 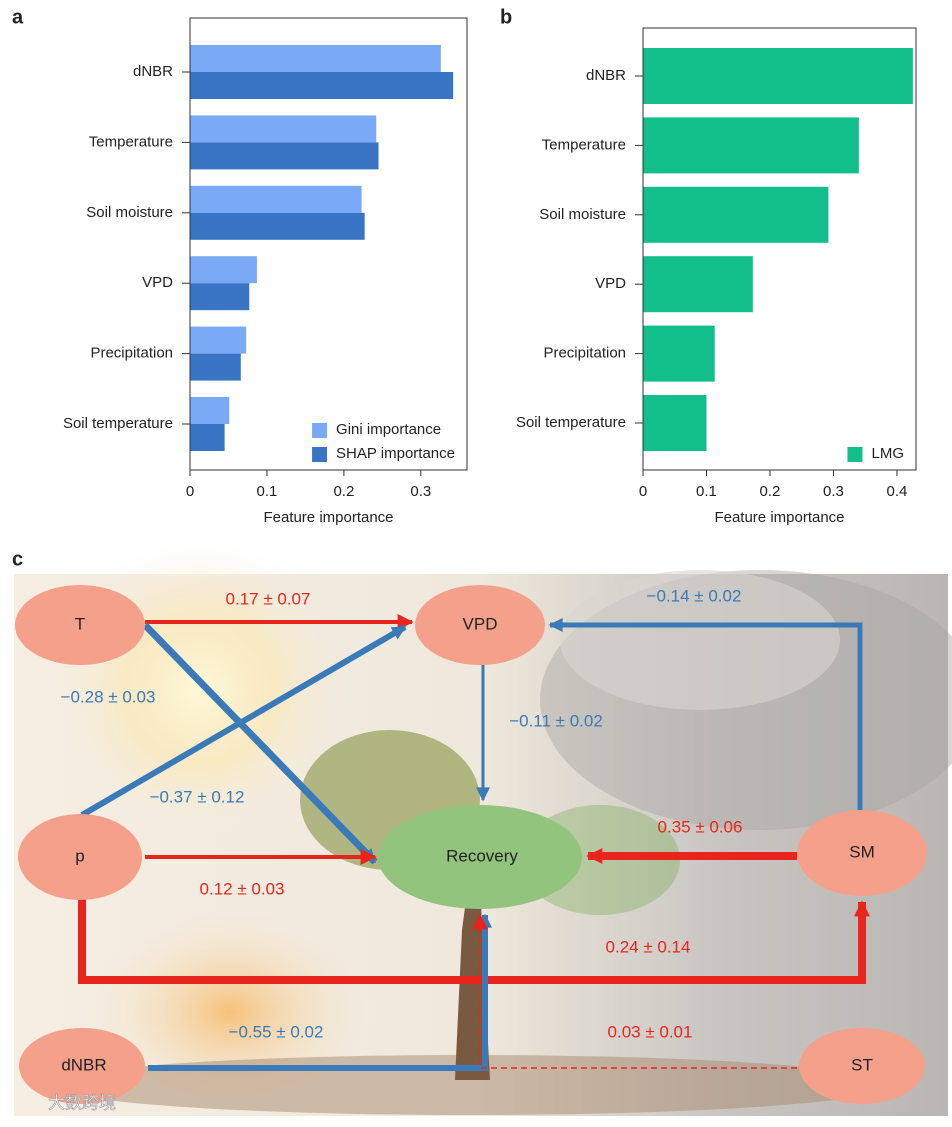 What do you see at coordinates (700, 826) in the screenshot?
I see `edge-label: 0.35 ± 0.06` at bounding box center [700, 826].